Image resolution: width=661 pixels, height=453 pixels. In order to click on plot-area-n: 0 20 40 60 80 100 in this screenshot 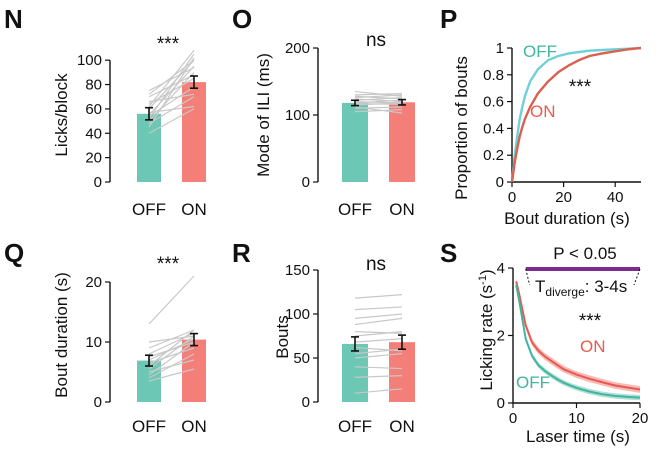, I will do `click(141, 120)`.